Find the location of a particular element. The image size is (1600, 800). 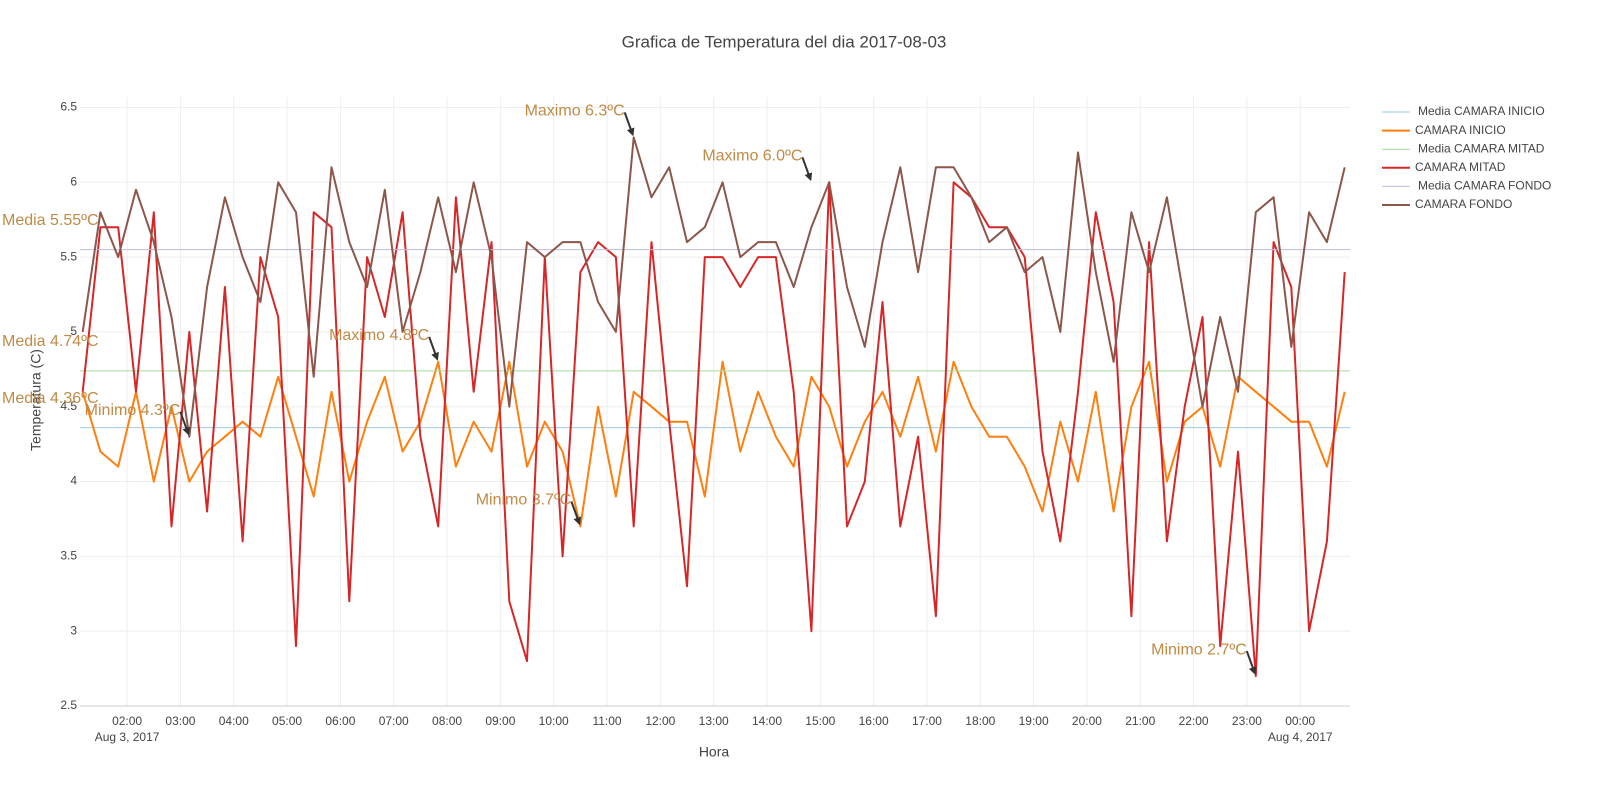

x-tick-label: 03:00 is located at coordinates (180, 721).